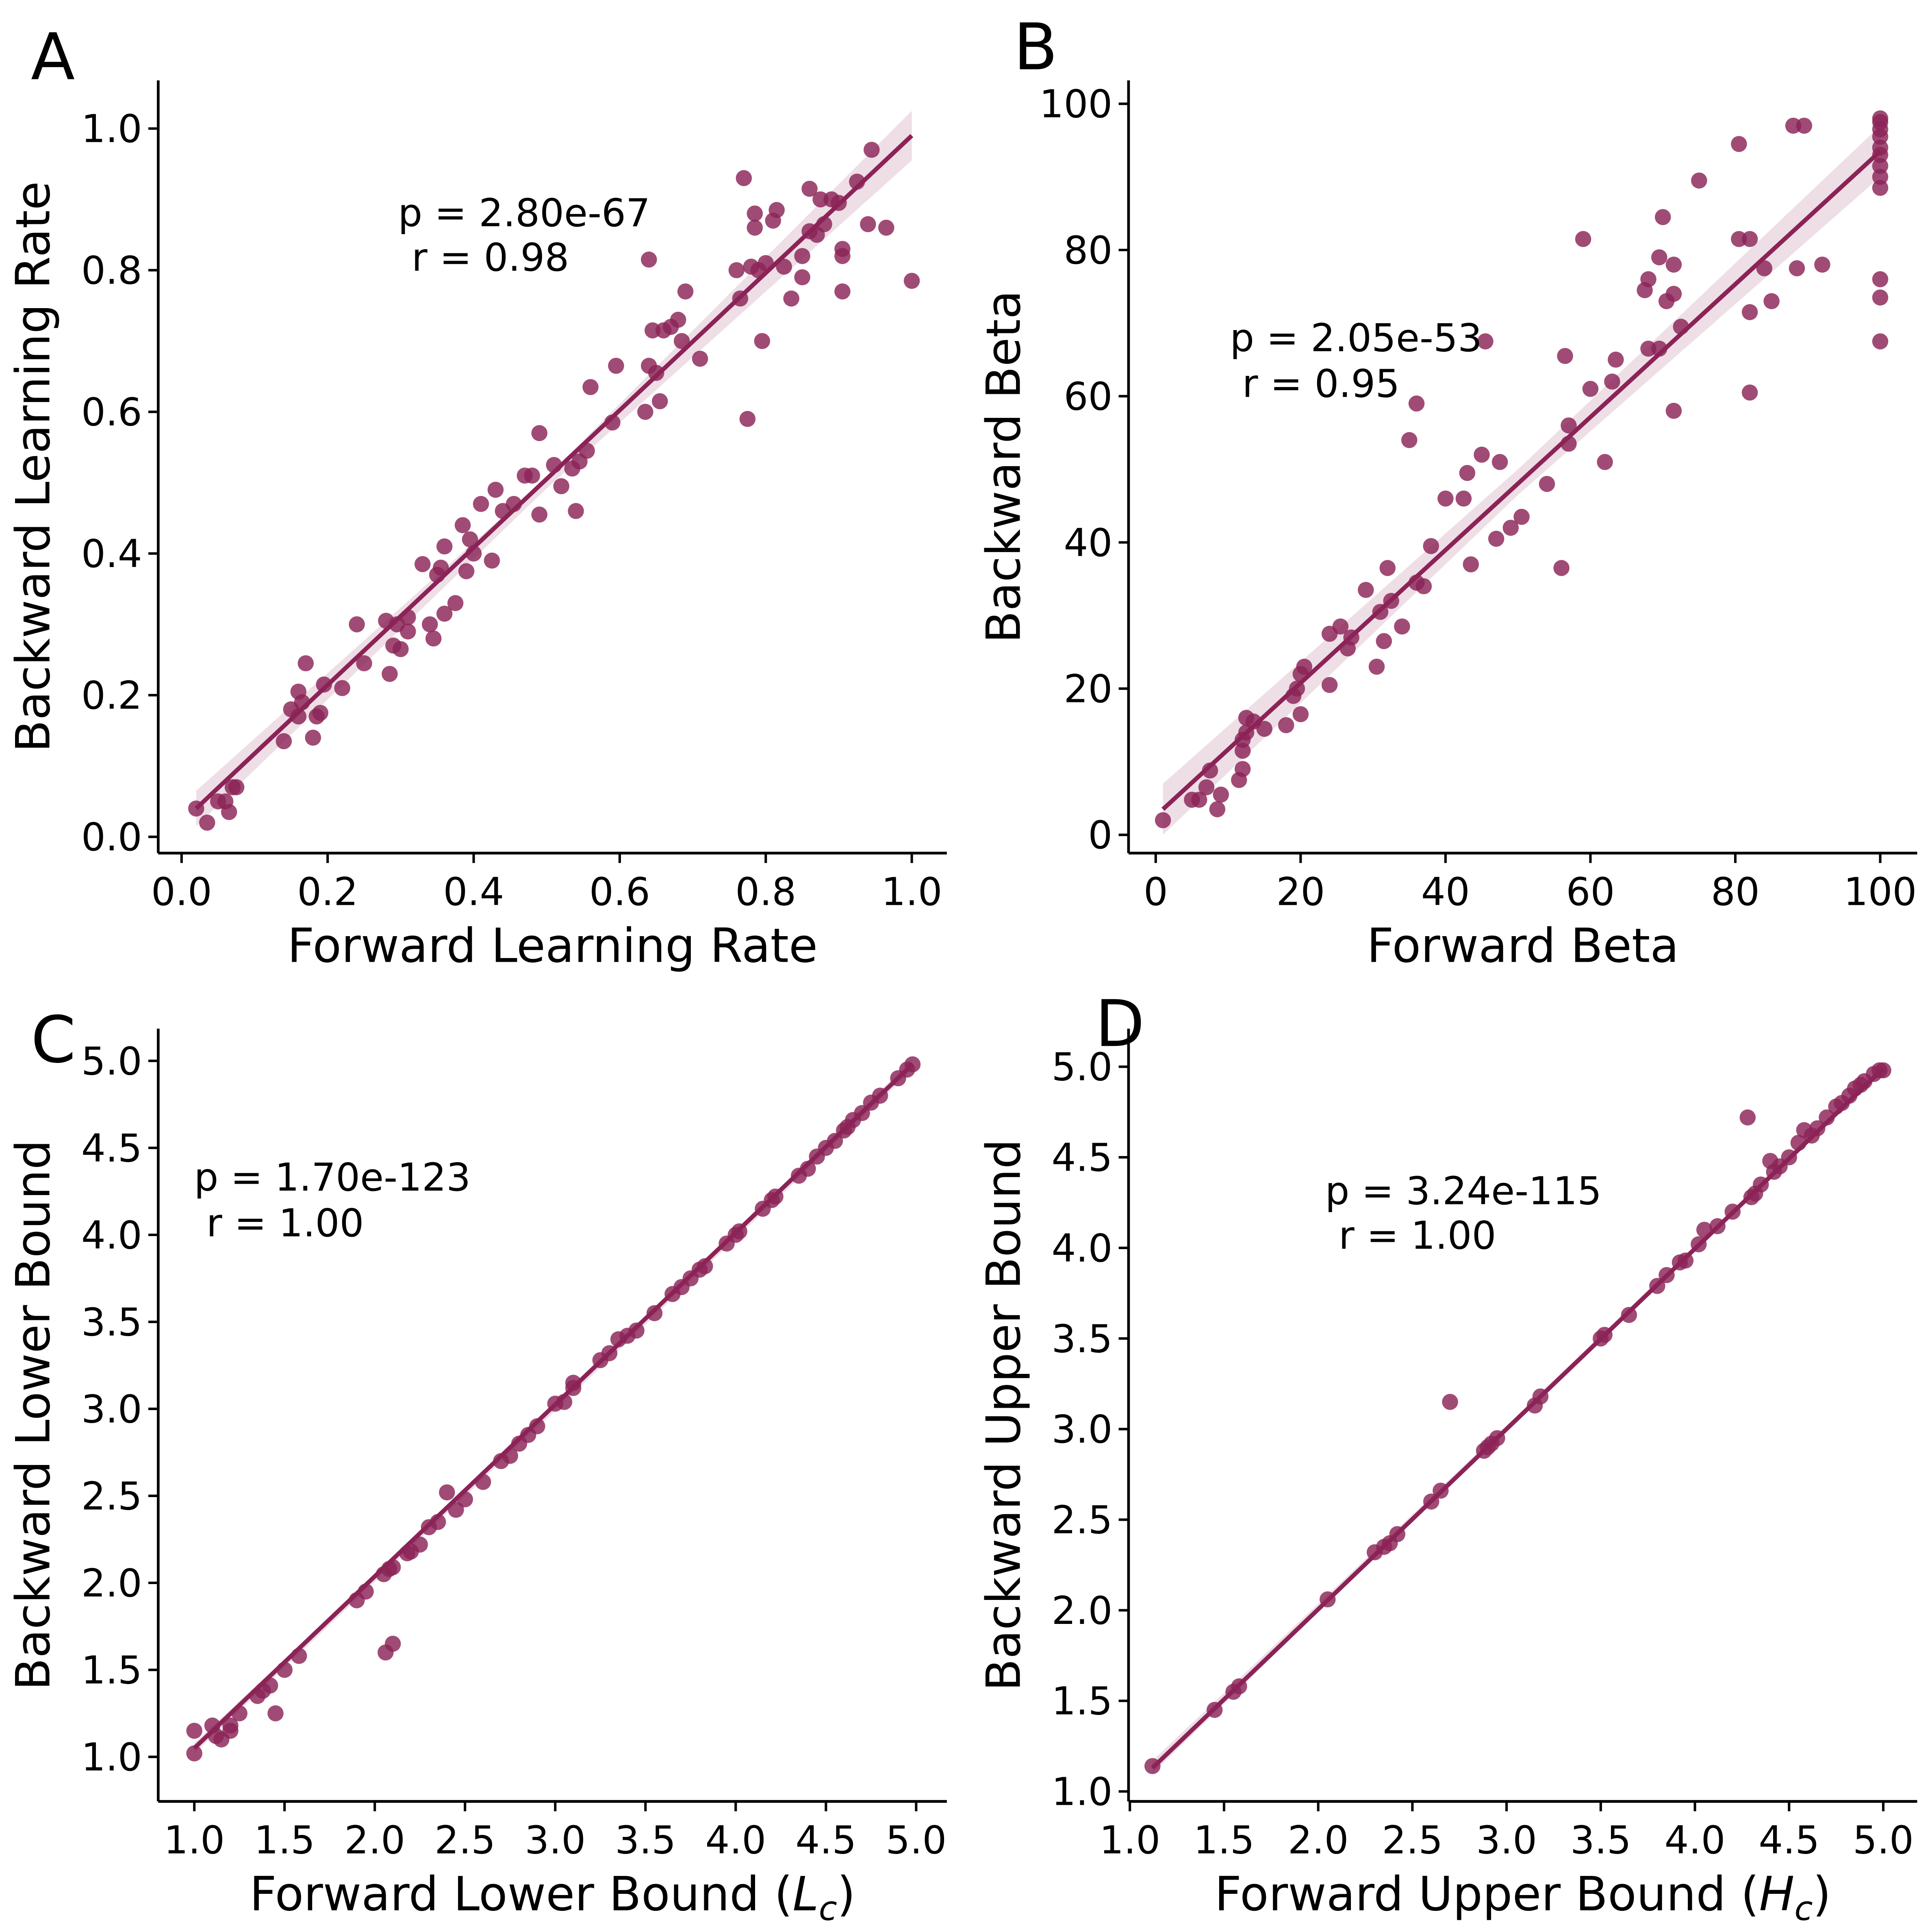  What do you see at coordinates (1880, 892) in the screenshot?
I see `x-tick-label: 100` at bounding box center [1880, 892].